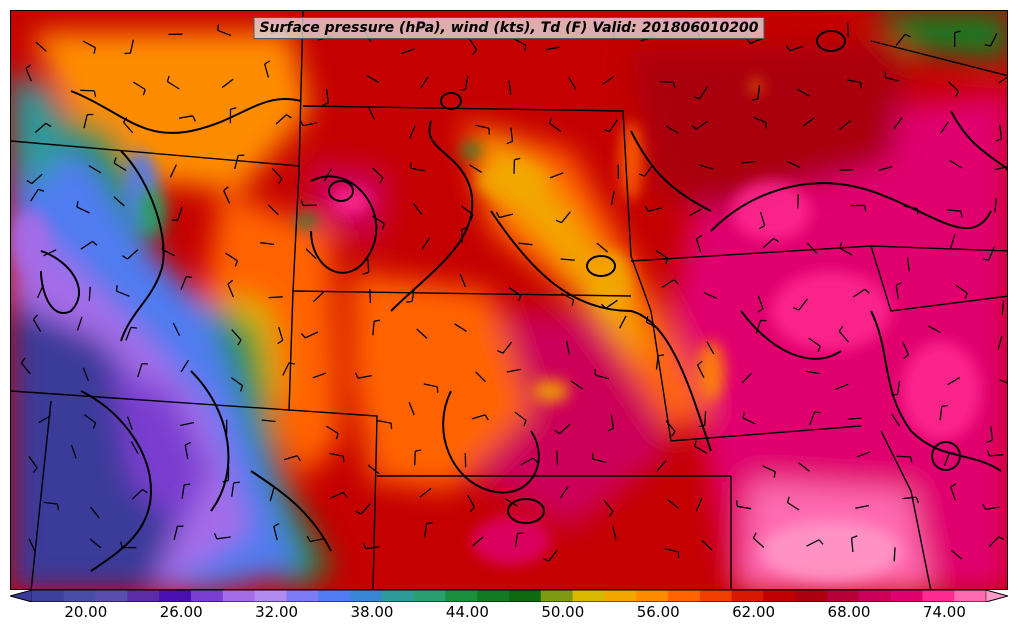  I want to click on field-orange-plains, so click(441, 381).